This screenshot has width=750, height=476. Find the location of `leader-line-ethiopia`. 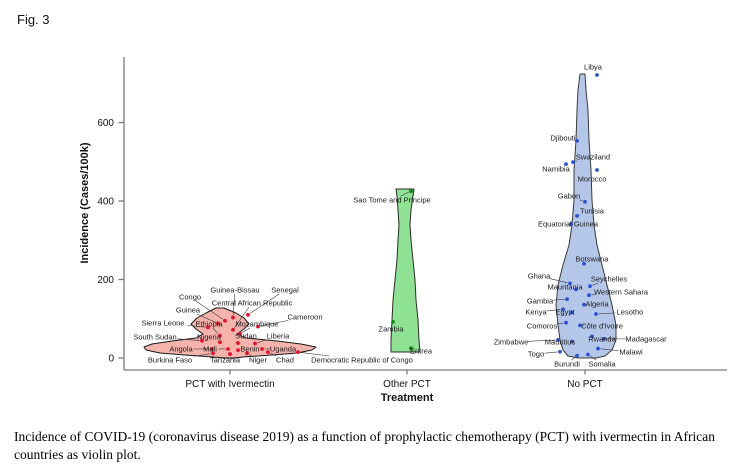

leader-line-ethiopia is located at coordinates (215, 331).